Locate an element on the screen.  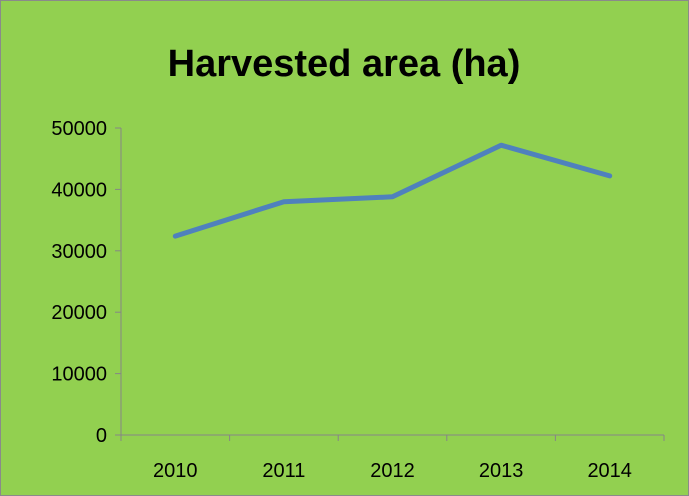
y-tick-label: 0 is located at coordinates (101, 436).